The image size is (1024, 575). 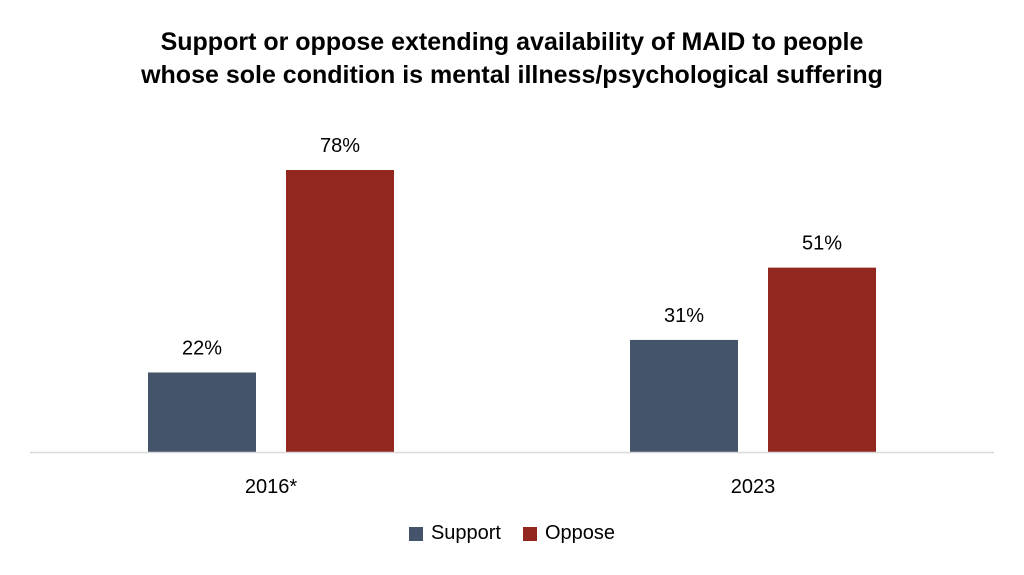 I want to click on x-tick-label-1: 2023, so click(x=753, y=487).